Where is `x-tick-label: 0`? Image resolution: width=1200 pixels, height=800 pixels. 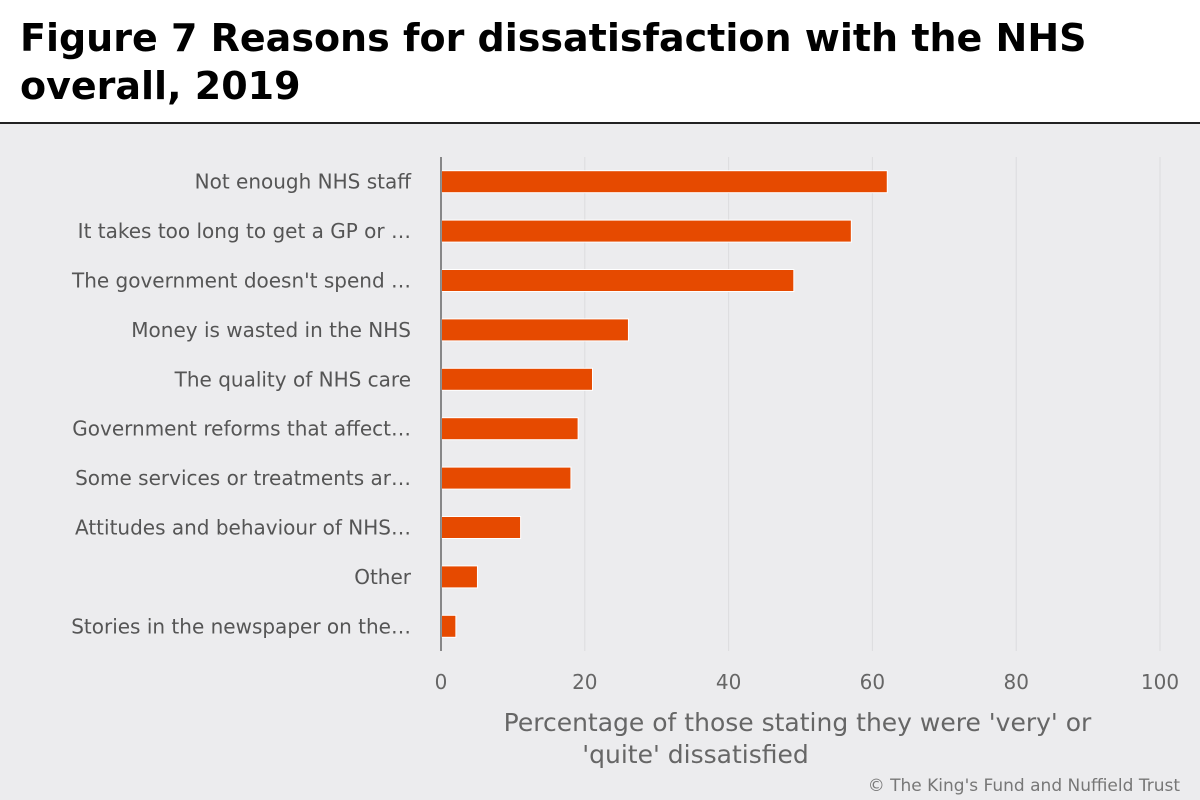 x-tick-label: 0 is located at coordinates (441, 682).